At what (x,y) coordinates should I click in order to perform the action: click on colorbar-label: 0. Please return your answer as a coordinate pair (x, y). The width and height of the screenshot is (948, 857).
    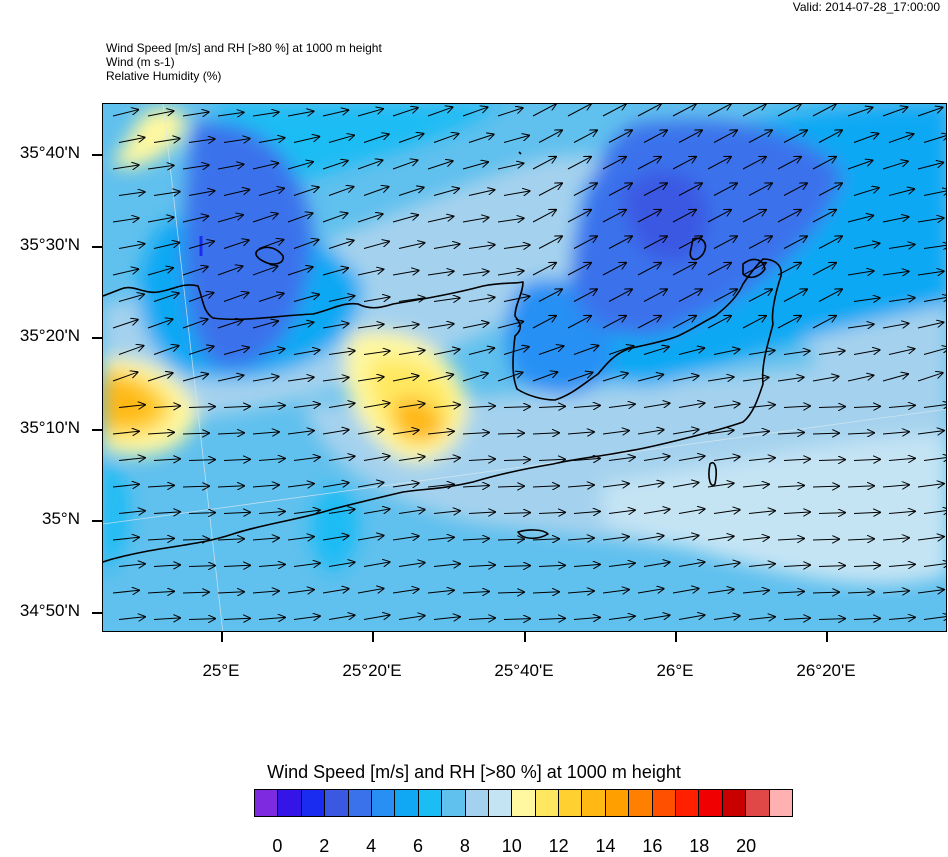
    Looking at the image, I should click on (277, 846).